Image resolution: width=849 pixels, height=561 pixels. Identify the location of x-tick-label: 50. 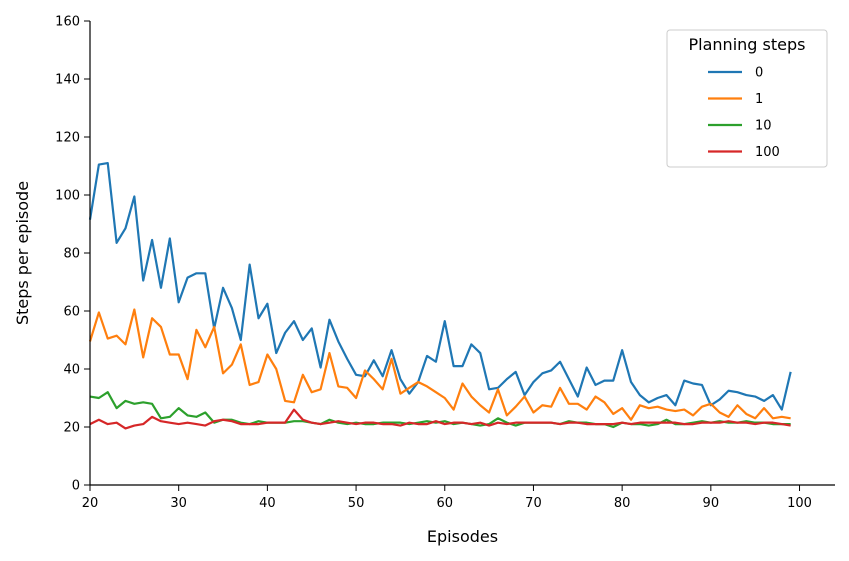
(356, 503).